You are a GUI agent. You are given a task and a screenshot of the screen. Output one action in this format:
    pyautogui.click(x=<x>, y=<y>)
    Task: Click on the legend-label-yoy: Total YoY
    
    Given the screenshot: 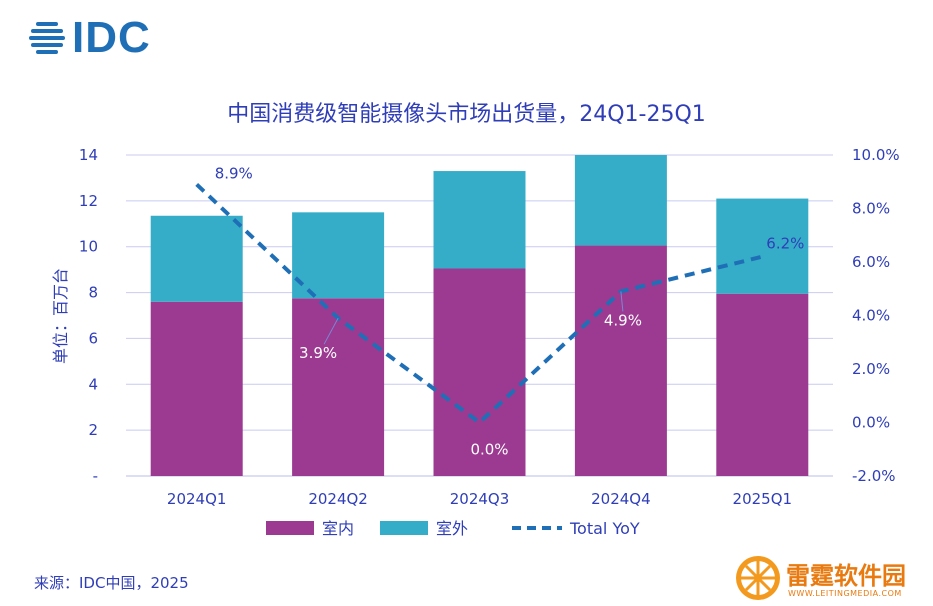 What is the action you would take?
    pyautogui.click(x=604, y=528)
    